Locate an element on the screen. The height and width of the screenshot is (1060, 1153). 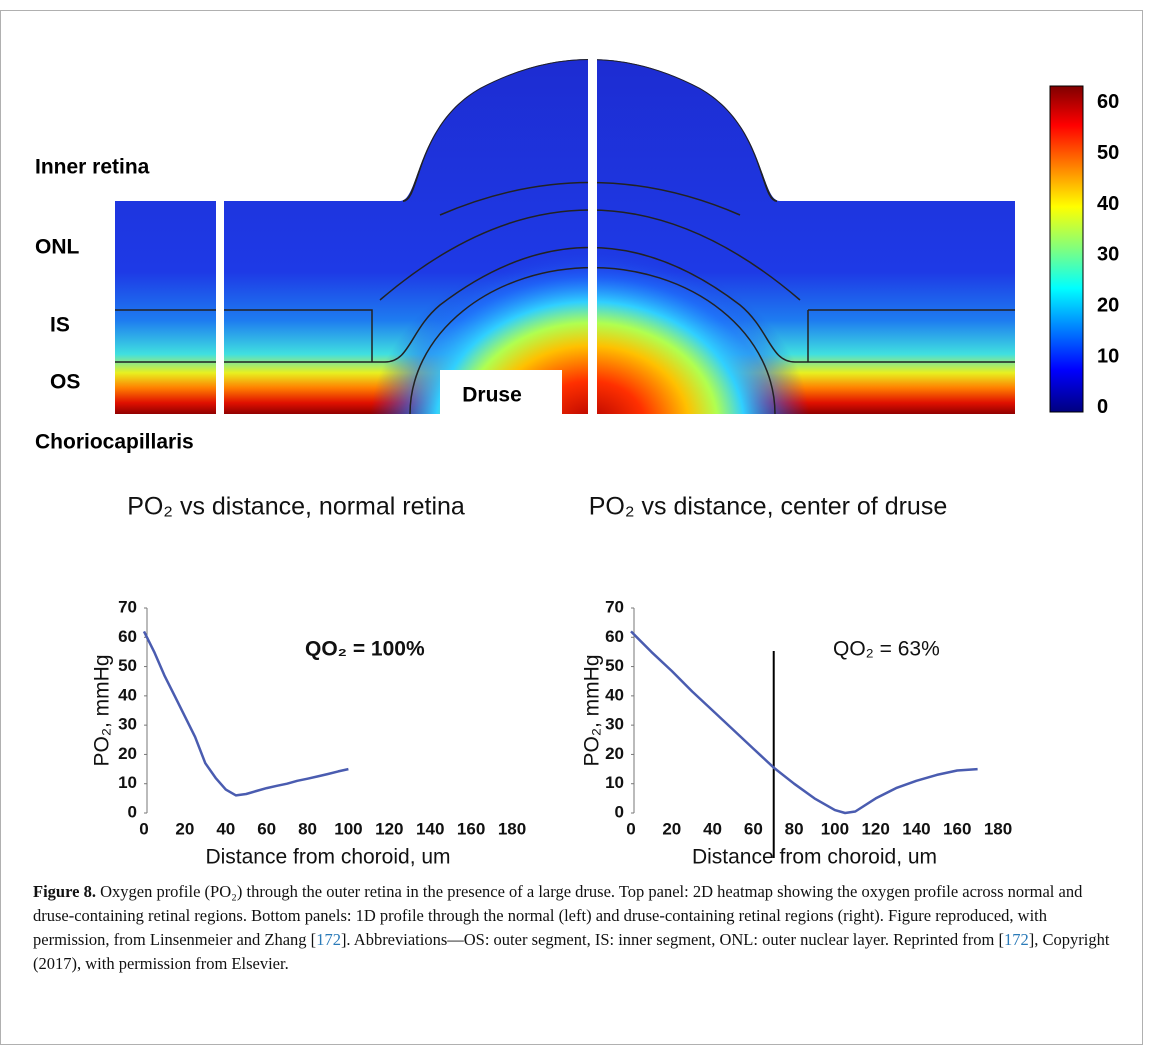
layer-label: Inner retina is located at coordinates (92, 167).